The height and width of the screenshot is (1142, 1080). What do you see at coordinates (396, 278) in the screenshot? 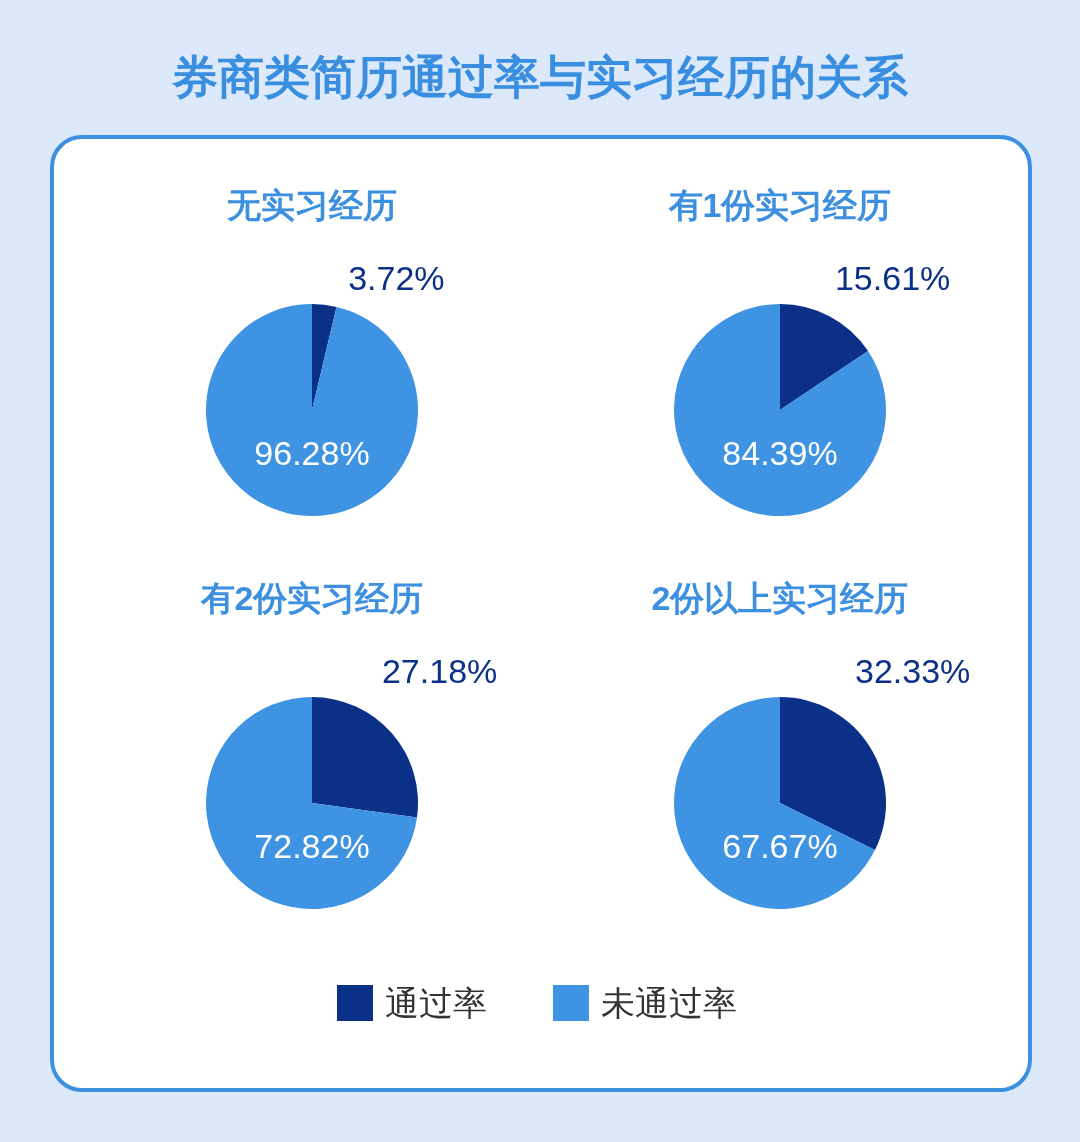
I see `data-label: 3.72%` at bounding box center [396, 278].